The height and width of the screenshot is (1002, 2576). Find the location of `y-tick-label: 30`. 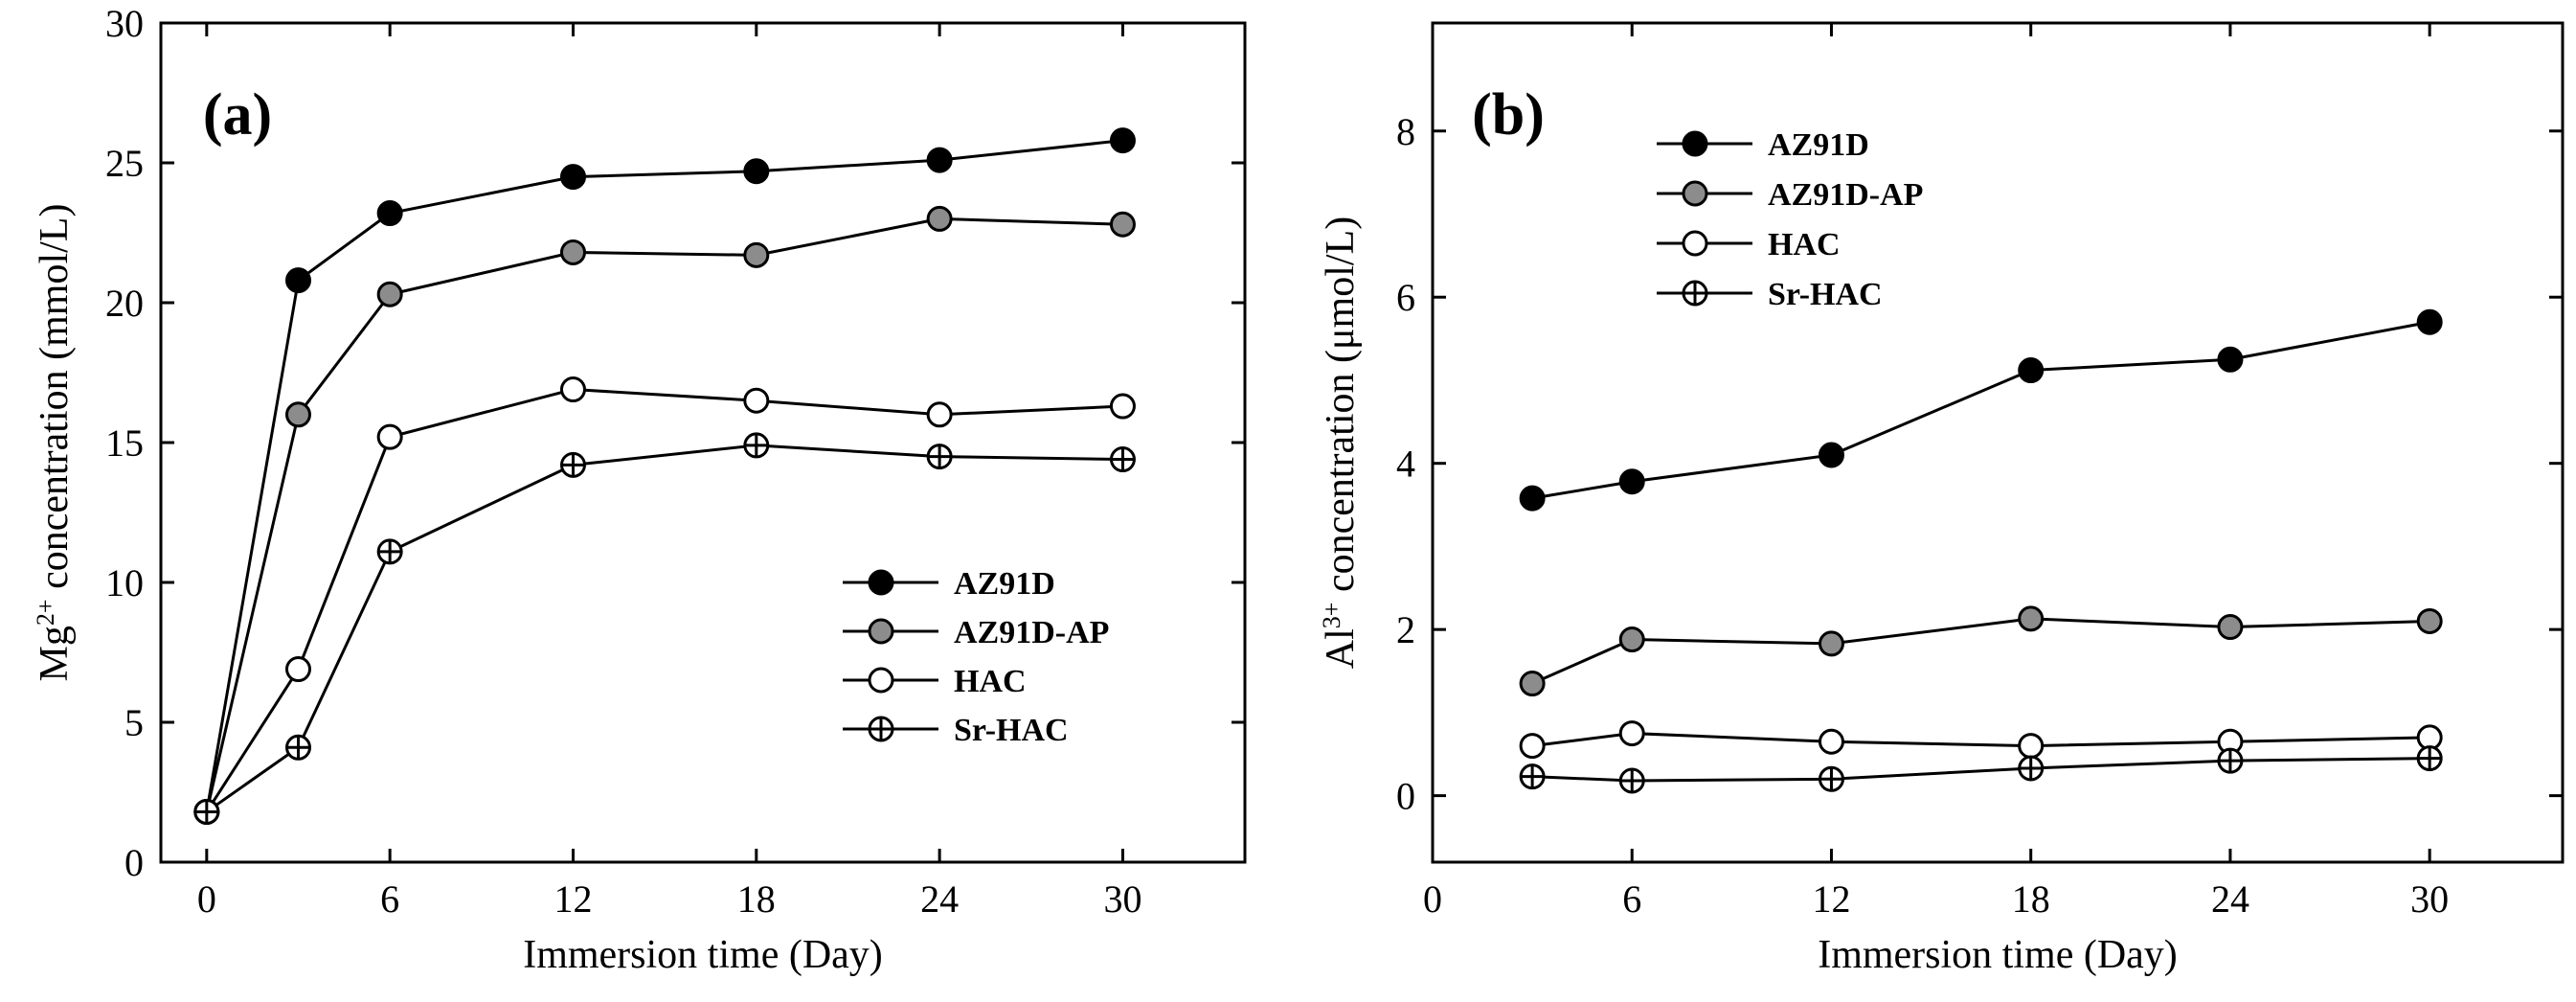

y-tick-label: 30 is located at coordinates (125, 24).